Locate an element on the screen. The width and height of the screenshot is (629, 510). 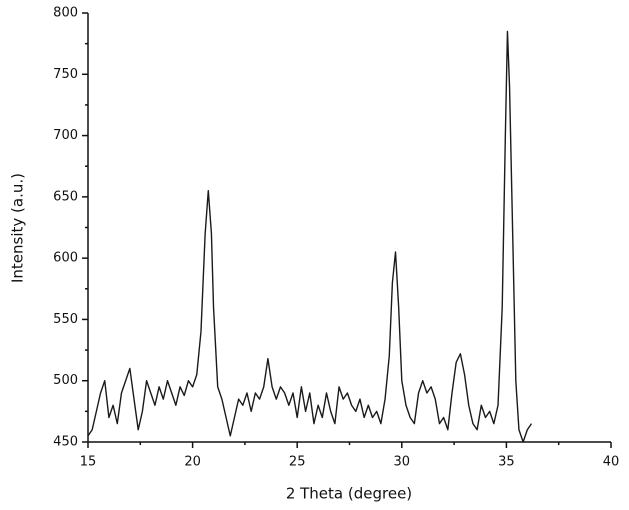
y-tick-label: 700 is located at coordinates (65, 135).